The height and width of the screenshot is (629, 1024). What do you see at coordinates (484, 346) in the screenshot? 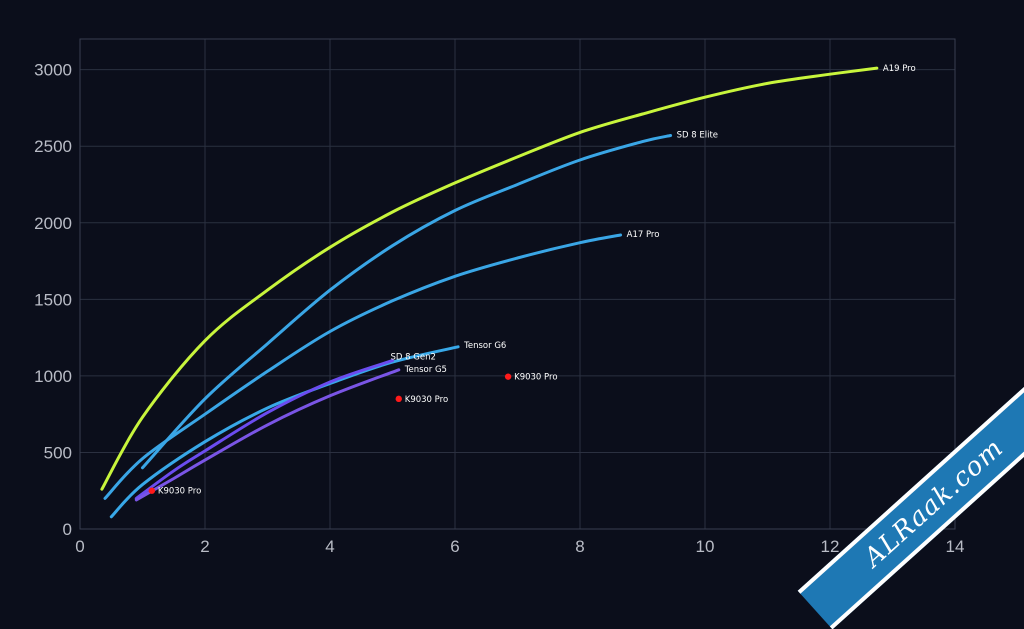
I see `series-label: Tensor G6` at bounding box center [484, 346].